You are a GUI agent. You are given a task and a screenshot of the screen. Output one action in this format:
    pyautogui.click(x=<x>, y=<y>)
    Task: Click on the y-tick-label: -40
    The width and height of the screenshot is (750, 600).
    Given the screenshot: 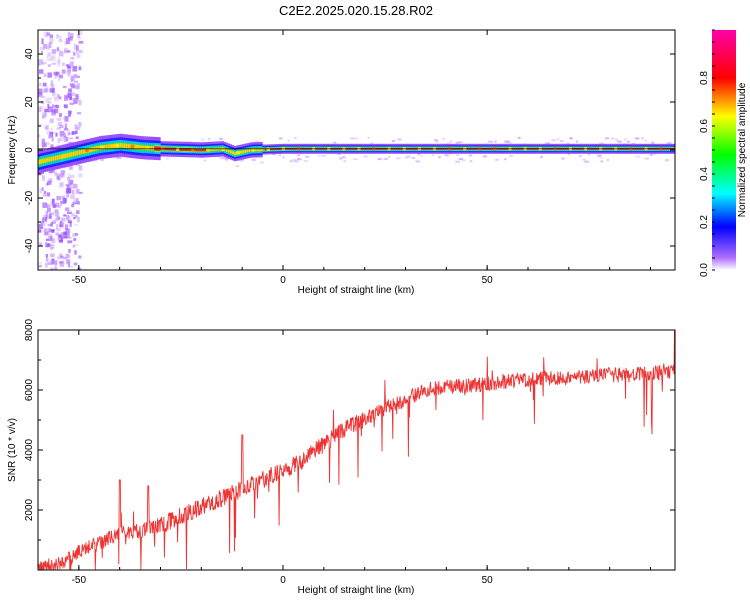 What is the action you would take?
    pyautogui.click(x=29, y=245)
    